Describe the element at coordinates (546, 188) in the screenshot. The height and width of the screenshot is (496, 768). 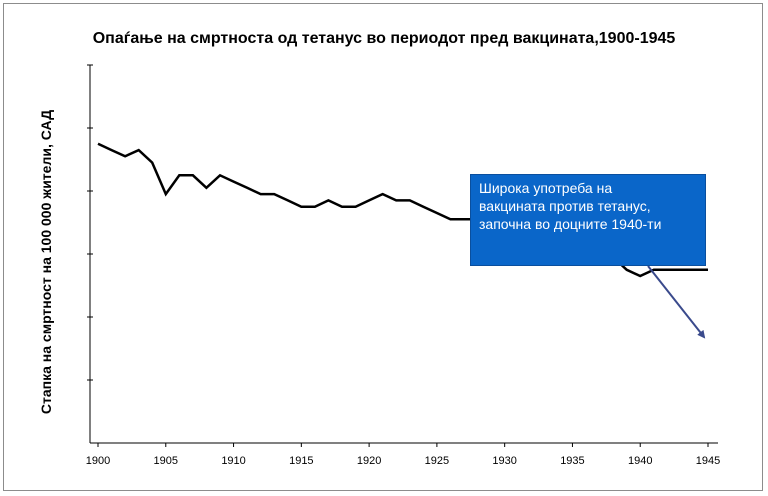
I see `annotation-line-1: Широка употреба на` at that location.